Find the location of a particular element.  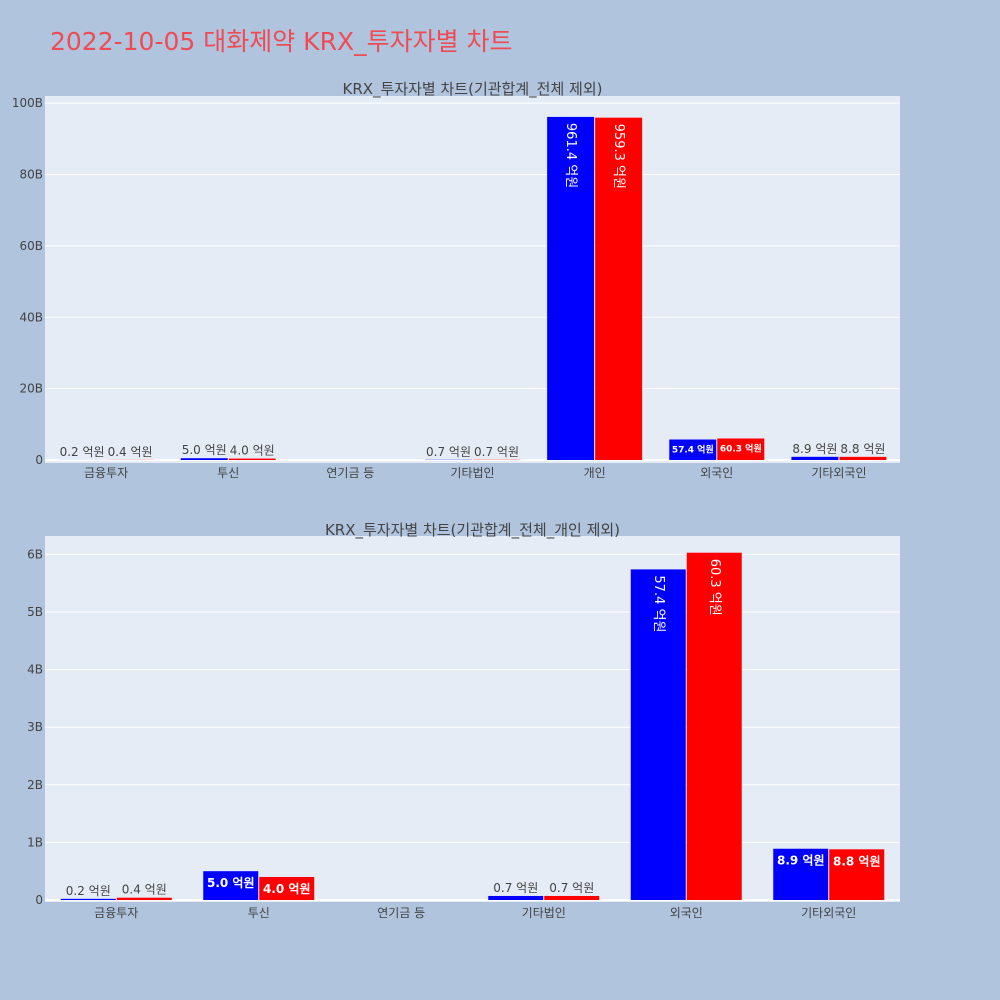

chart-title: KRX_투자자별 차트(기관합계_전체 제외) is located at coordinates (473, 89).